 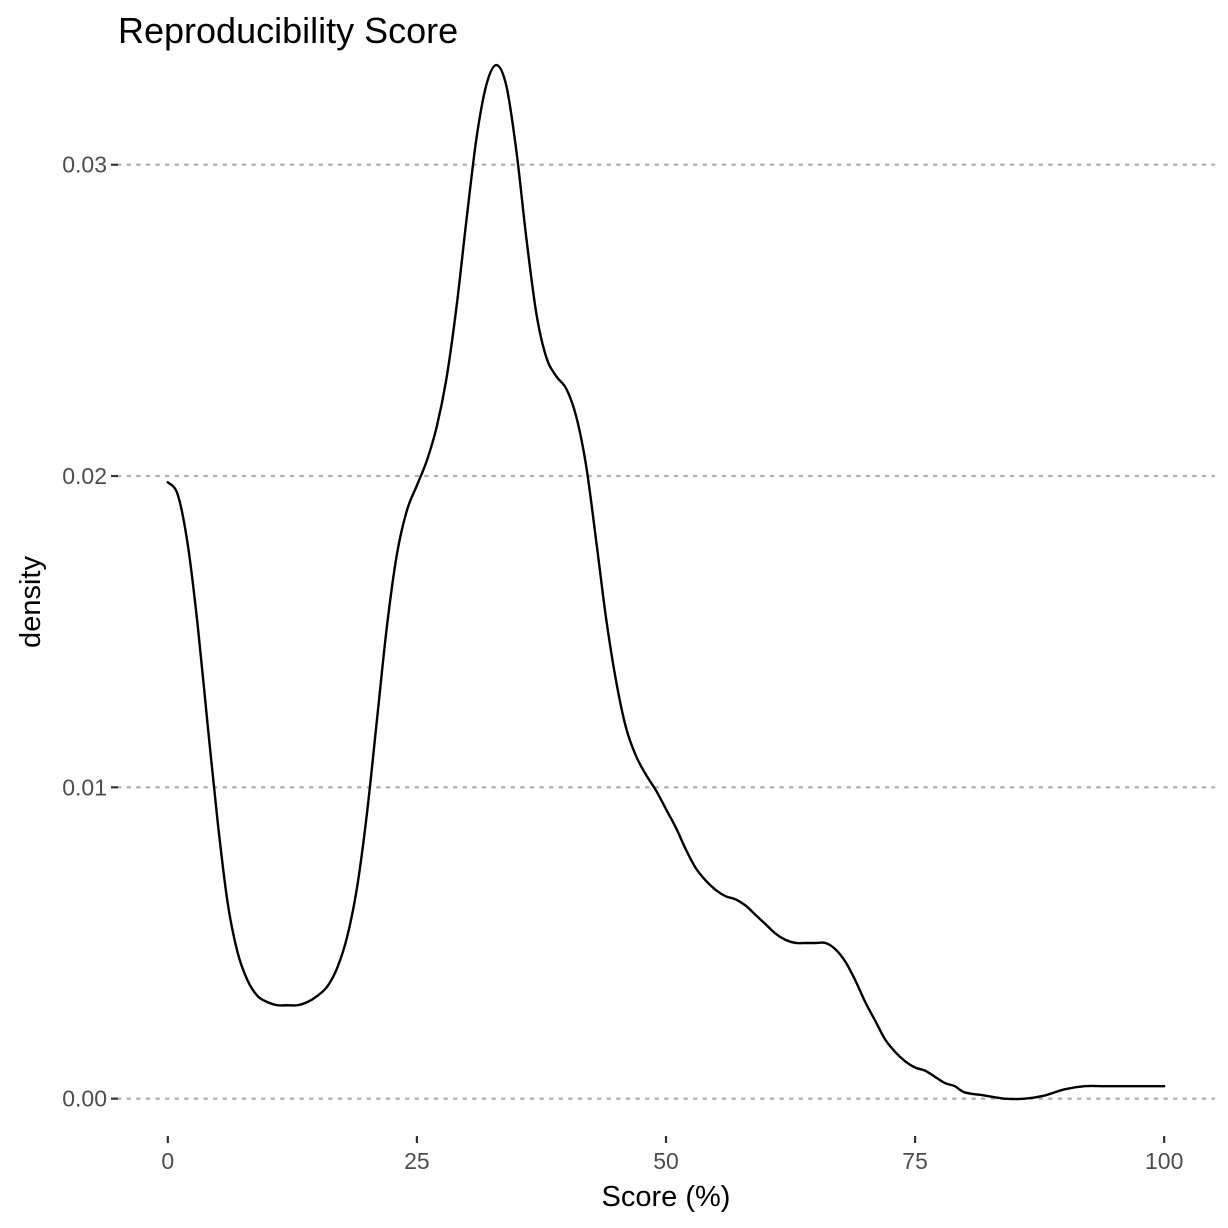 What do you see at coordinates (666, 1197) in the screenshot?
I see `x-axis-title: Score (%)` at bounding box center [666, 1197].